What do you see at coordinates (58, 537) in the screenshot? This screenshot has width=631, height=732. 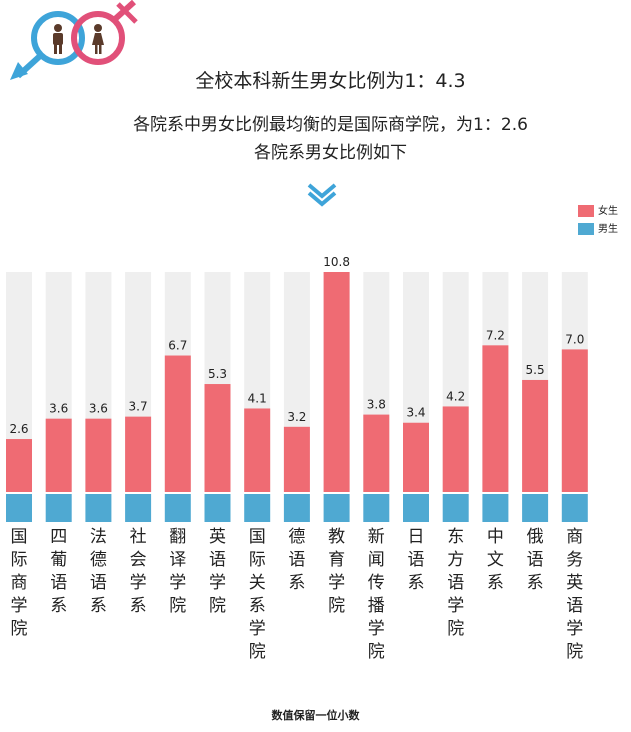 I see `category-label-char: 四` at bounding box center [58, 537].